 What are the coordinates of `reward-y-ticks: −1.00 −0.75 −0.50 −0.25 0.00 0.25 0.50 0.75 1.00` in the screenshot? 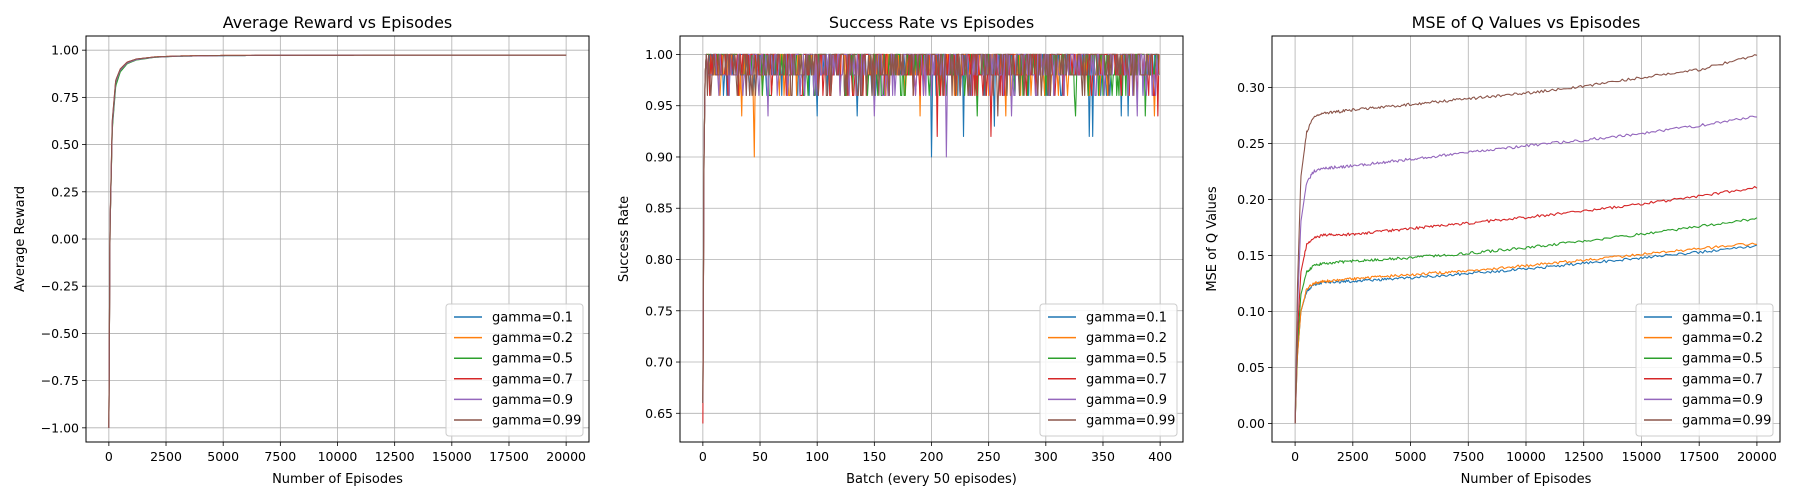 It's located at (63, 239).